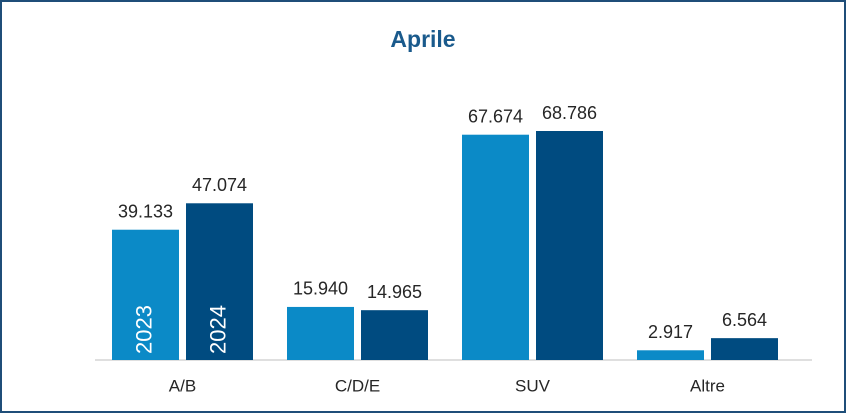 This screenshot has height=413, width=846. I want to click on legend-label: 2024, so click(217, 329).